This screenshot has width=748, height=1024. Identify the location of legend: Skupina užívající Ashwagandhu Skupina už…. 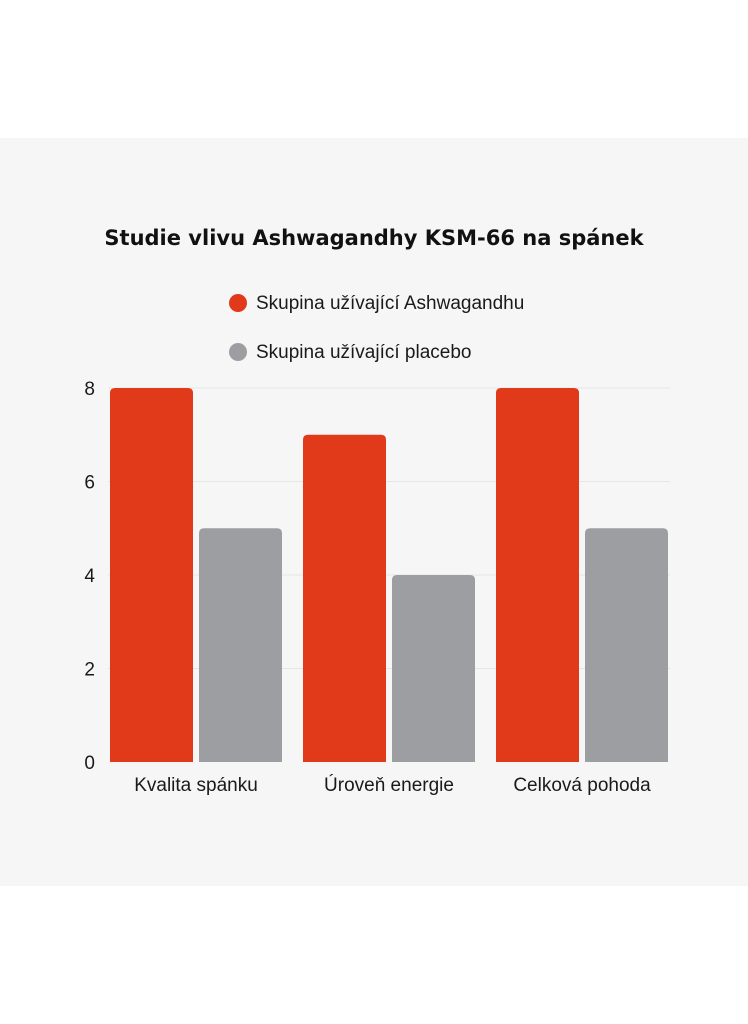
(376, 328).